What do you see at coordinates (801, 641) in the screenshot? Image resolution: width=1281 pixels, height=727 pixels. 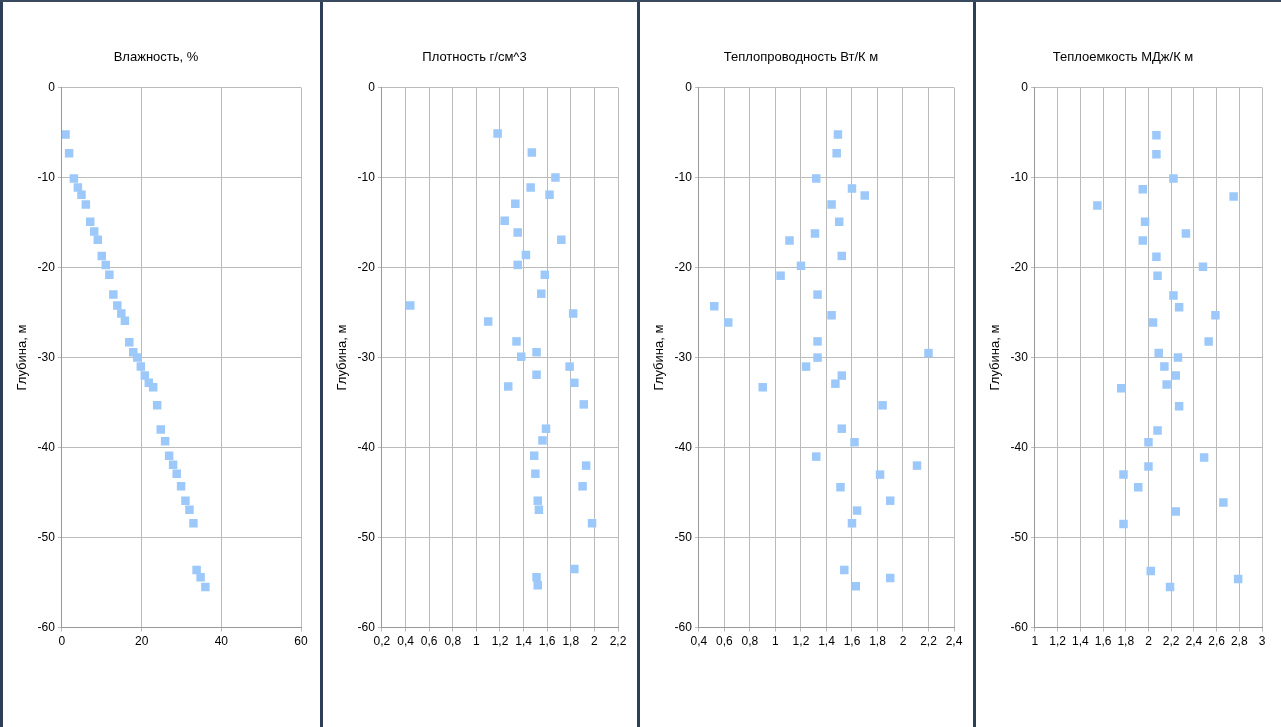 I see `x-tick-label: 1,2` at bounding box center [801, 641].